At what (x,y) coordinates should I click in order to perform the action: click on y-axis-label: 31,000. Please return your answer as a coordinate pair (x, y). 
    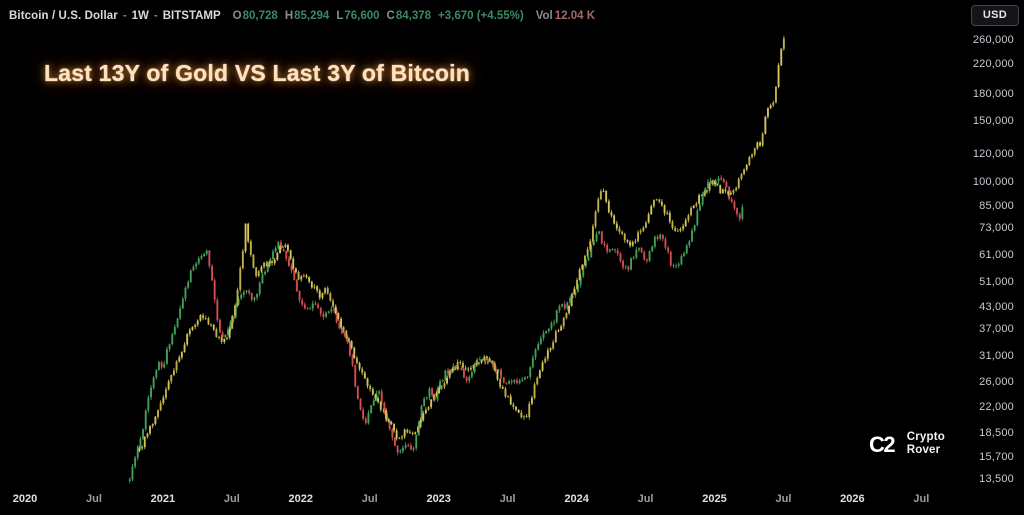
    Looking at the image, I should click on (996, 355).